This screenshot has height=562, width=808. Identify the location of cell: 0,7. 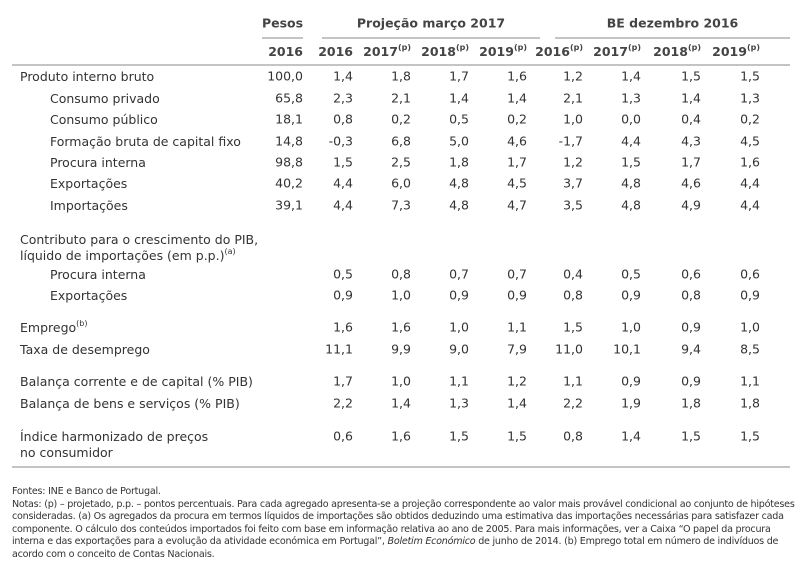
(459, 274).